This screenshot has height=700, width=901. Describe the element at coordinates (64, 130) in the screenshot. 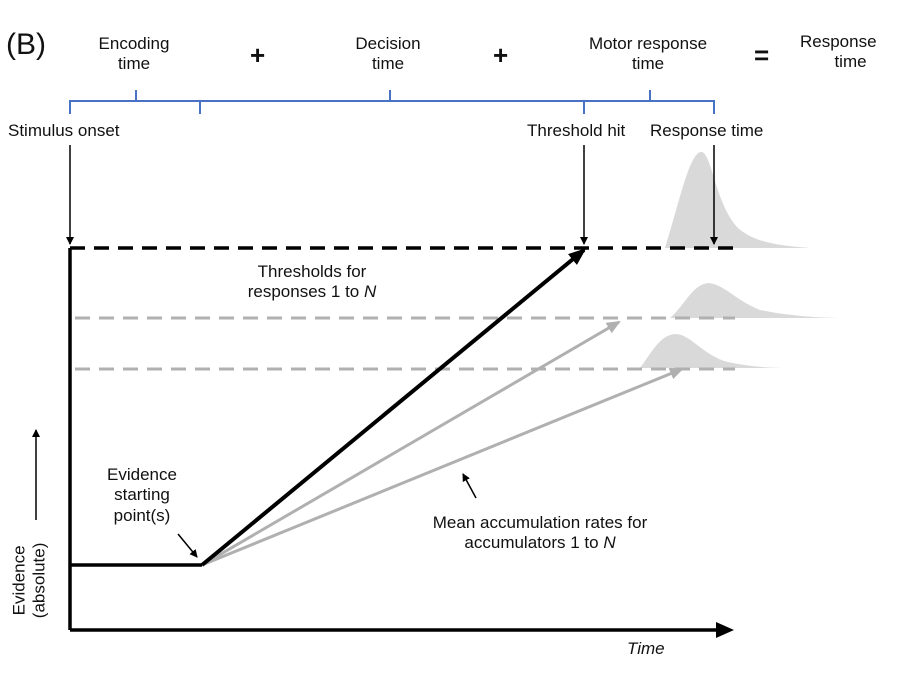

I see `stimulus-onset-label: Stimulus onset` at that location.